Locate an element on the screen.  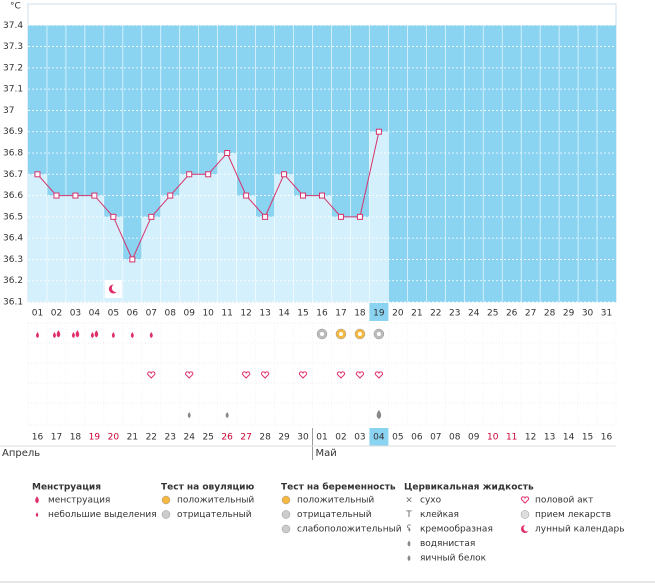
x-tick-label: 10 is located at coordinates (208, 314).